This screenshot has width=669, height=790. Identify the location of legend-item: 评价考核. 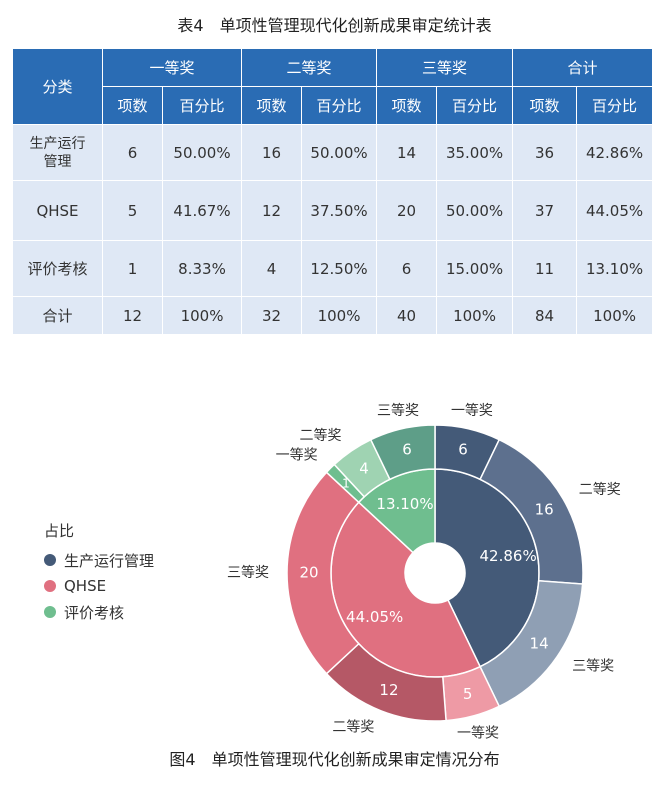
(99, 612).